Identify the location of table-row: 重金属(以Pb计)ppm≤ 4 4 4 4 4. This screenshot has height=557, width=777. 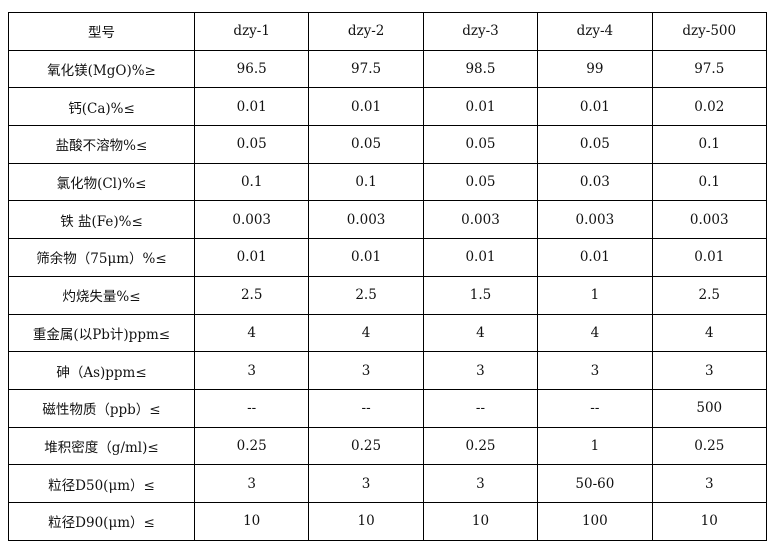
(387, 333).